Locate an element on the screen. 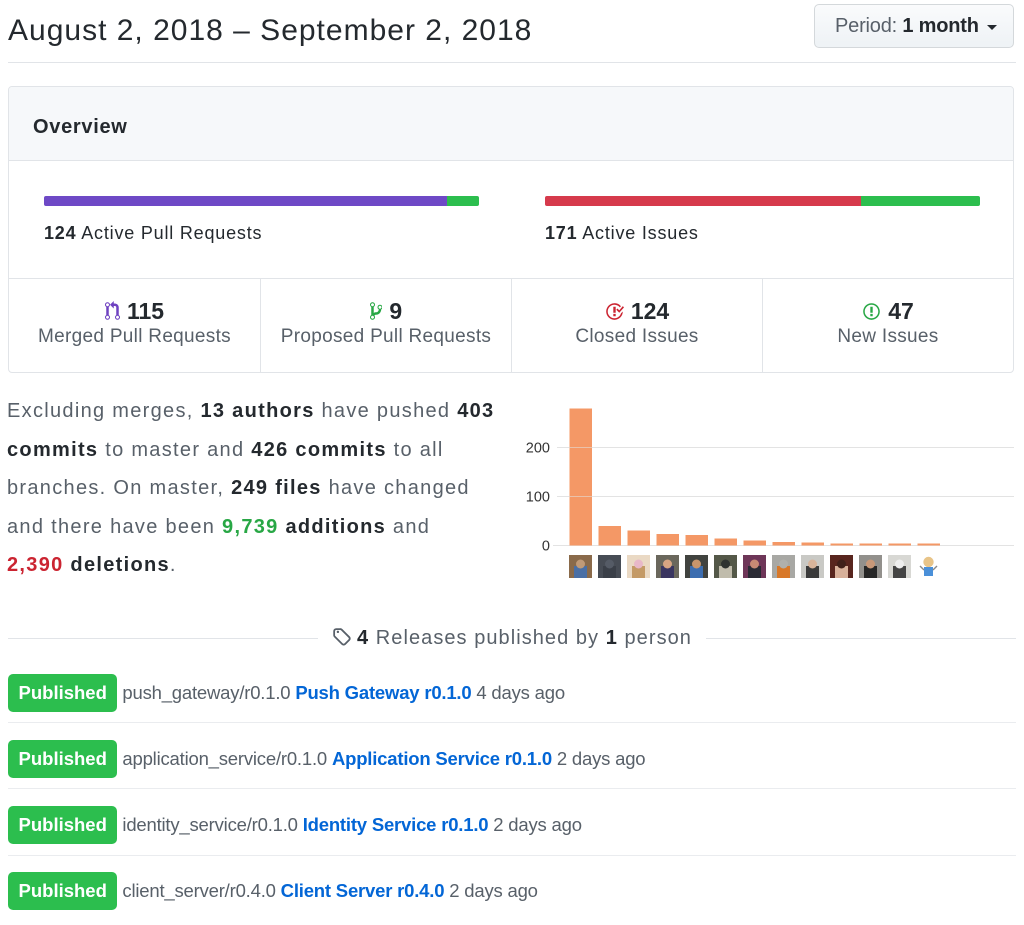 This screenshot has height=925, width=1024. svg-text: 200 is located at coordinates (538, 449).